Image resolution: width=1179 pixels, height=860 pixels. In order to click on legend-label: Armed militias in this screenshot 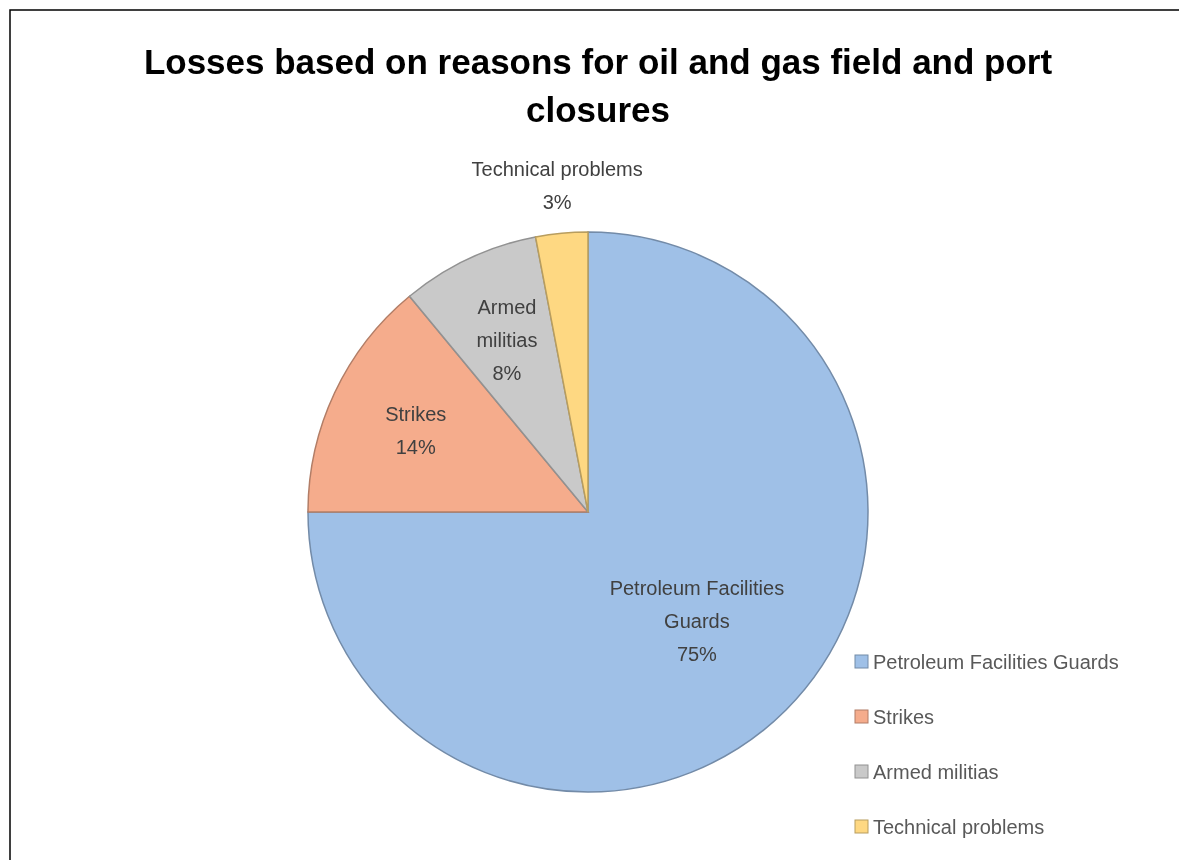, I will do `click(936, 772)`.